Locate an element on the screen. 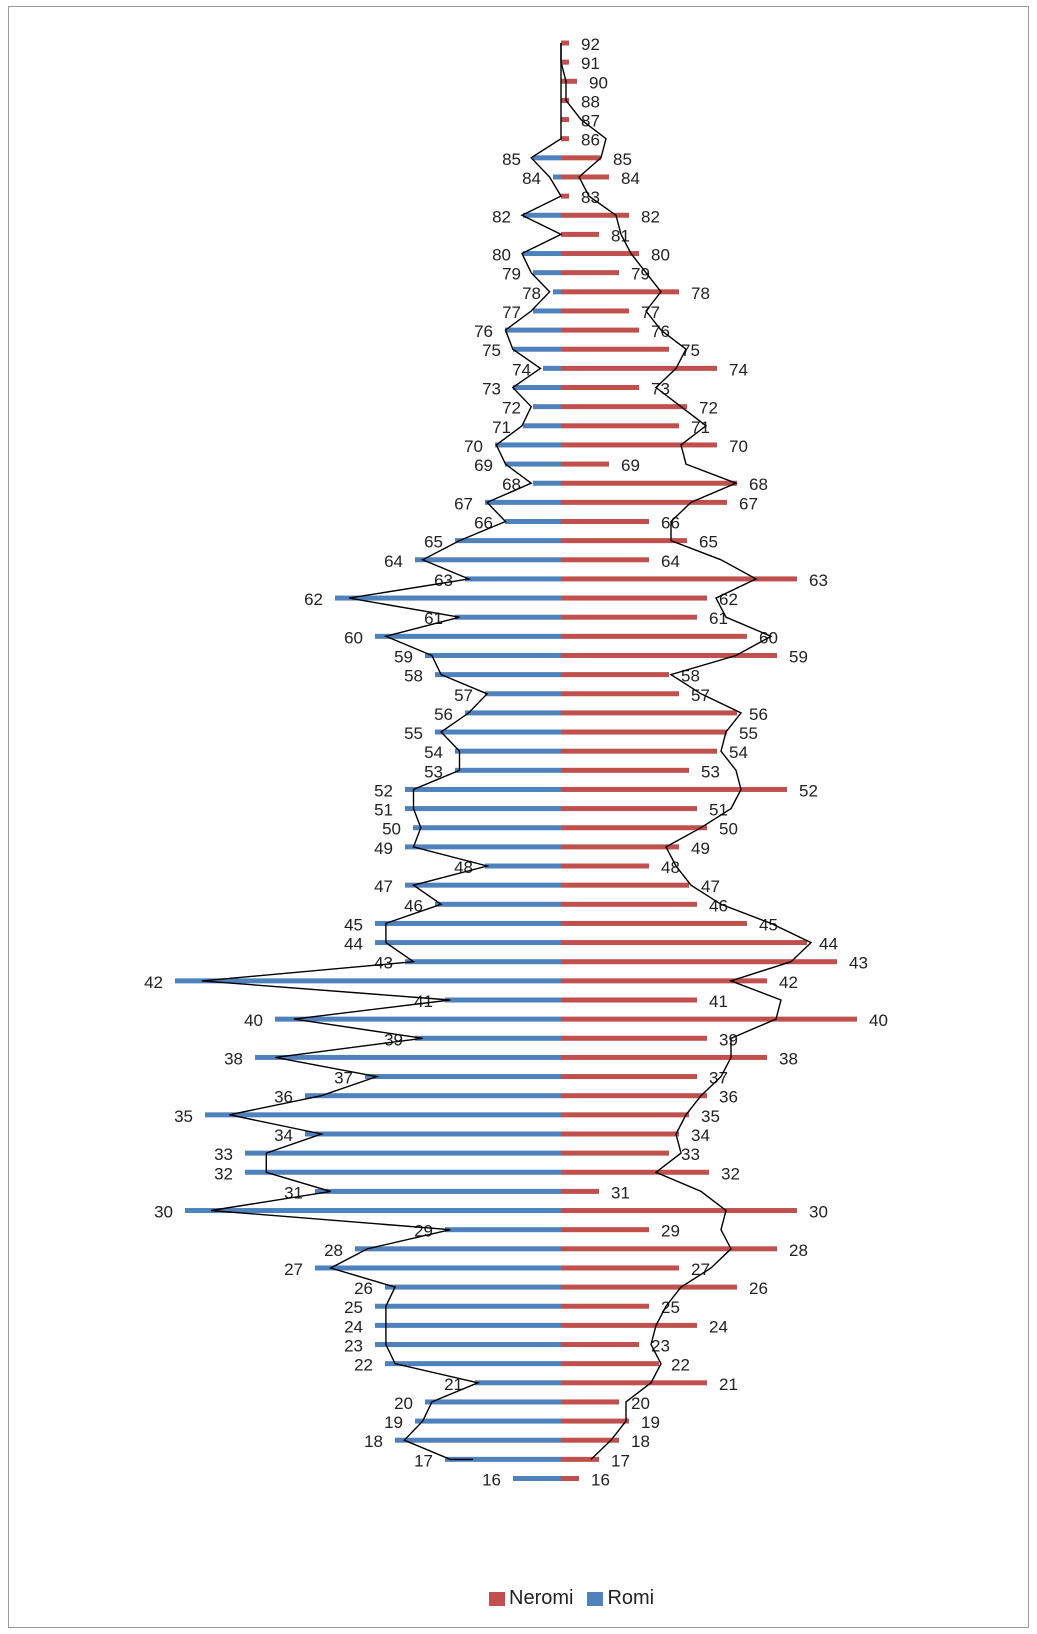 This screenshot has height=1634, width=1037. neromi-label-40: 40 is located at coordinates (878, 1020).